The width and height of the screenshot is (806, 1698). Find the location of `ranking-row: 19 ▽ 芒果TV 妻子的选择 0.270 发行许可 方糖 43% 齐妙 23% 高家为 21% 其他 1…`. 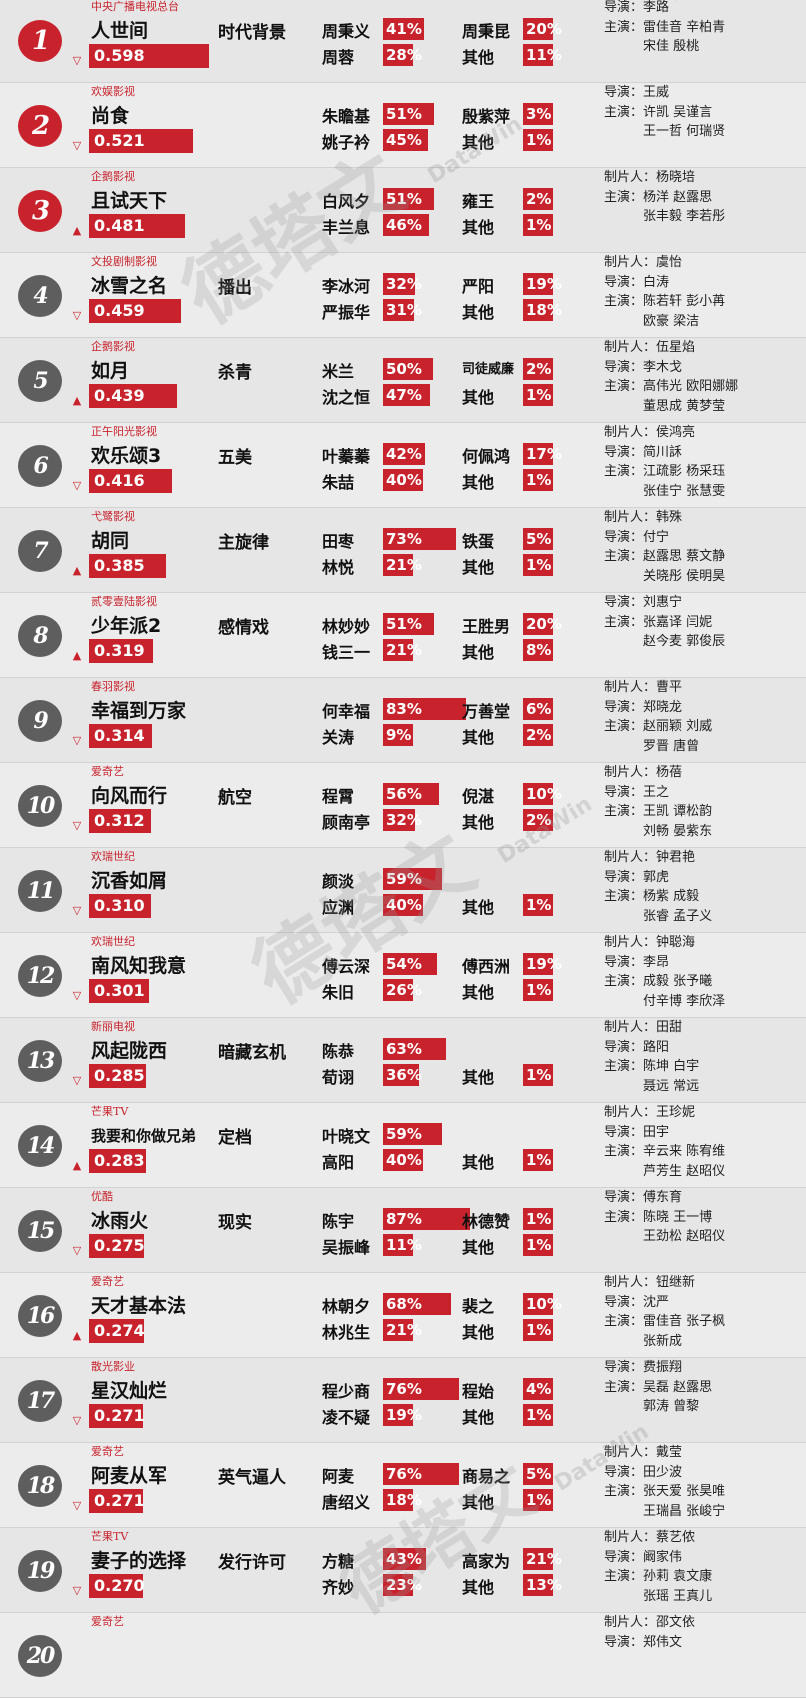

ranking-row: 19 ▽ 芒果TV 妻子的选择 0.270 发行许可 方糖 43% 齐妙 23% 高家为 21% 其他 1… is located at coordinates (403, 1570).